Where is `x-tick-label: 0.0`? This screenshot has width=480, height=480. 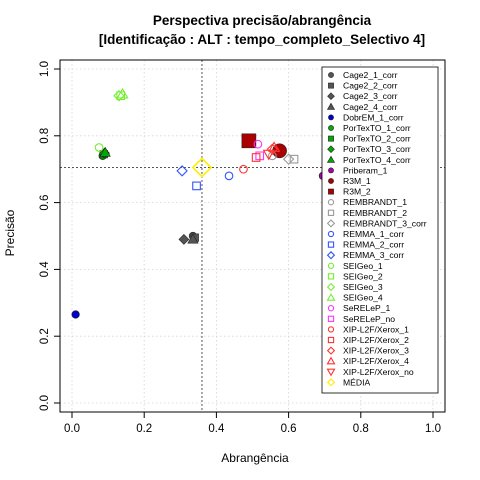 x-tick-label: 0.0 is located at coordinates (72, 429).